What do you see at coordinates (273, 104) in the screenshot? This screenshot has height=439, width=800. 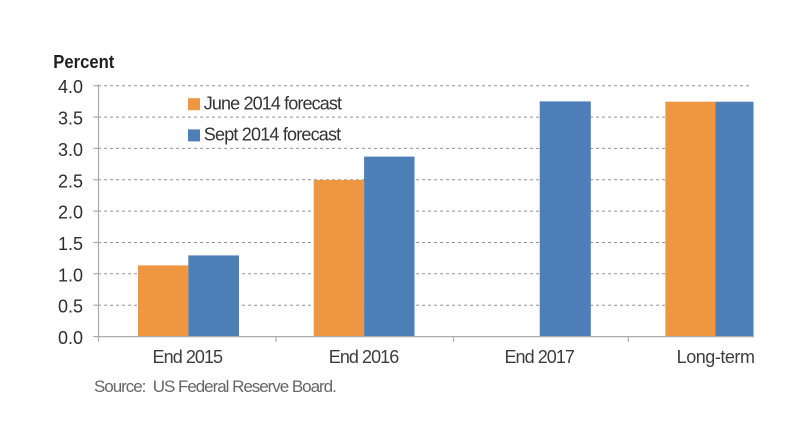 I see `svg-text: June 2014 forecast` at bounding box center [273, 104].